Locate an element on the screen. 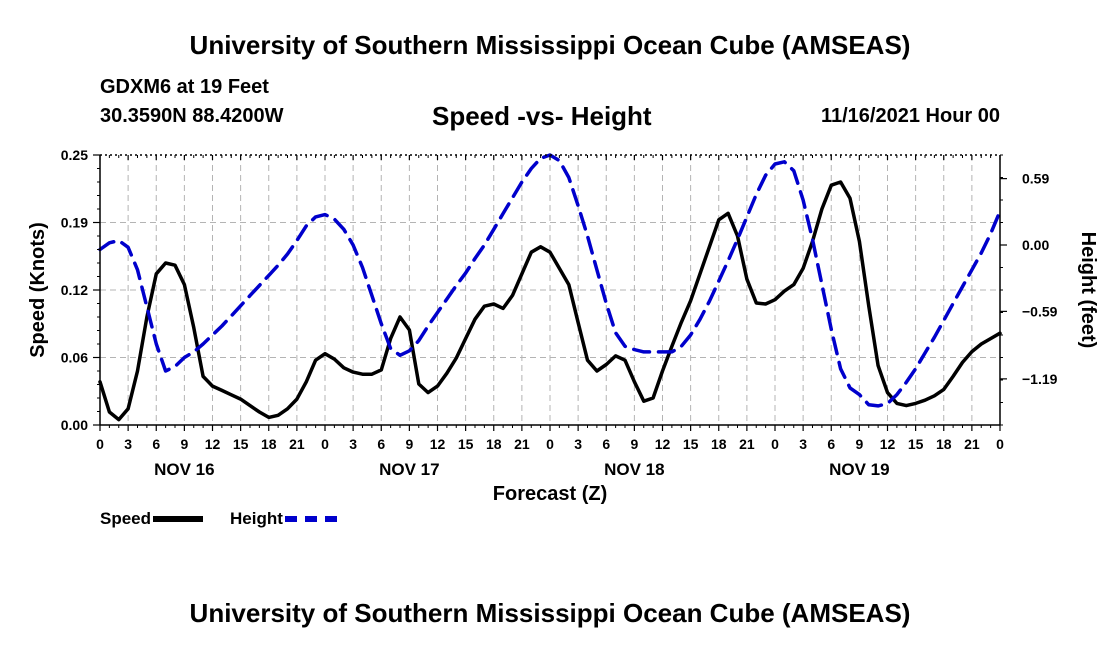 This screenshot has height=650, width=1100. day-label: NOV 18 is located at coordinates (634, 469).